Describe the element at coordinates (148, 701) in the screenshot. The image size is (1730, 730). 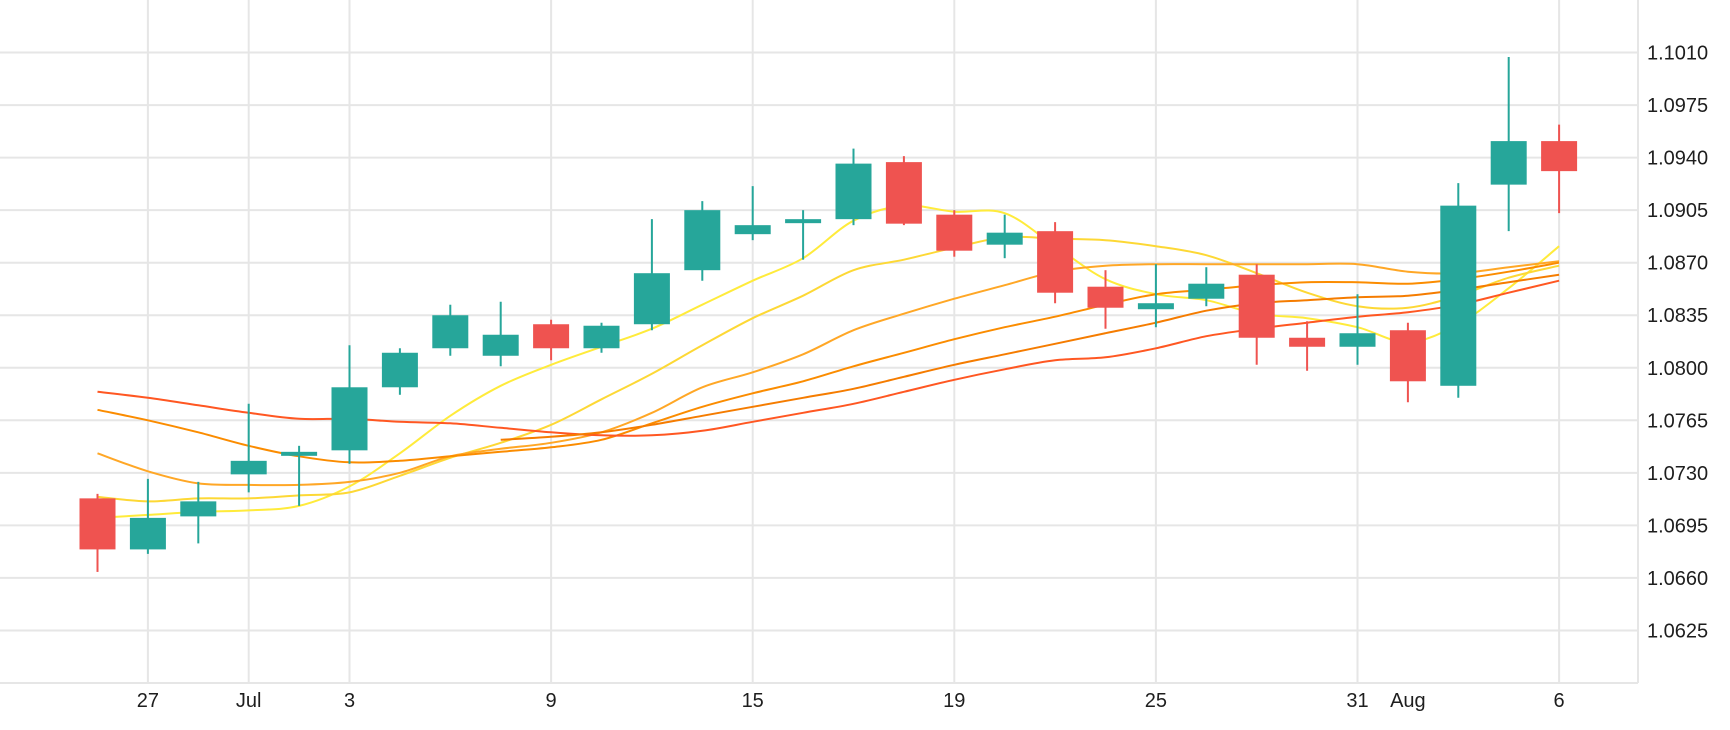
I see `x-tick-label: 27` at that location.